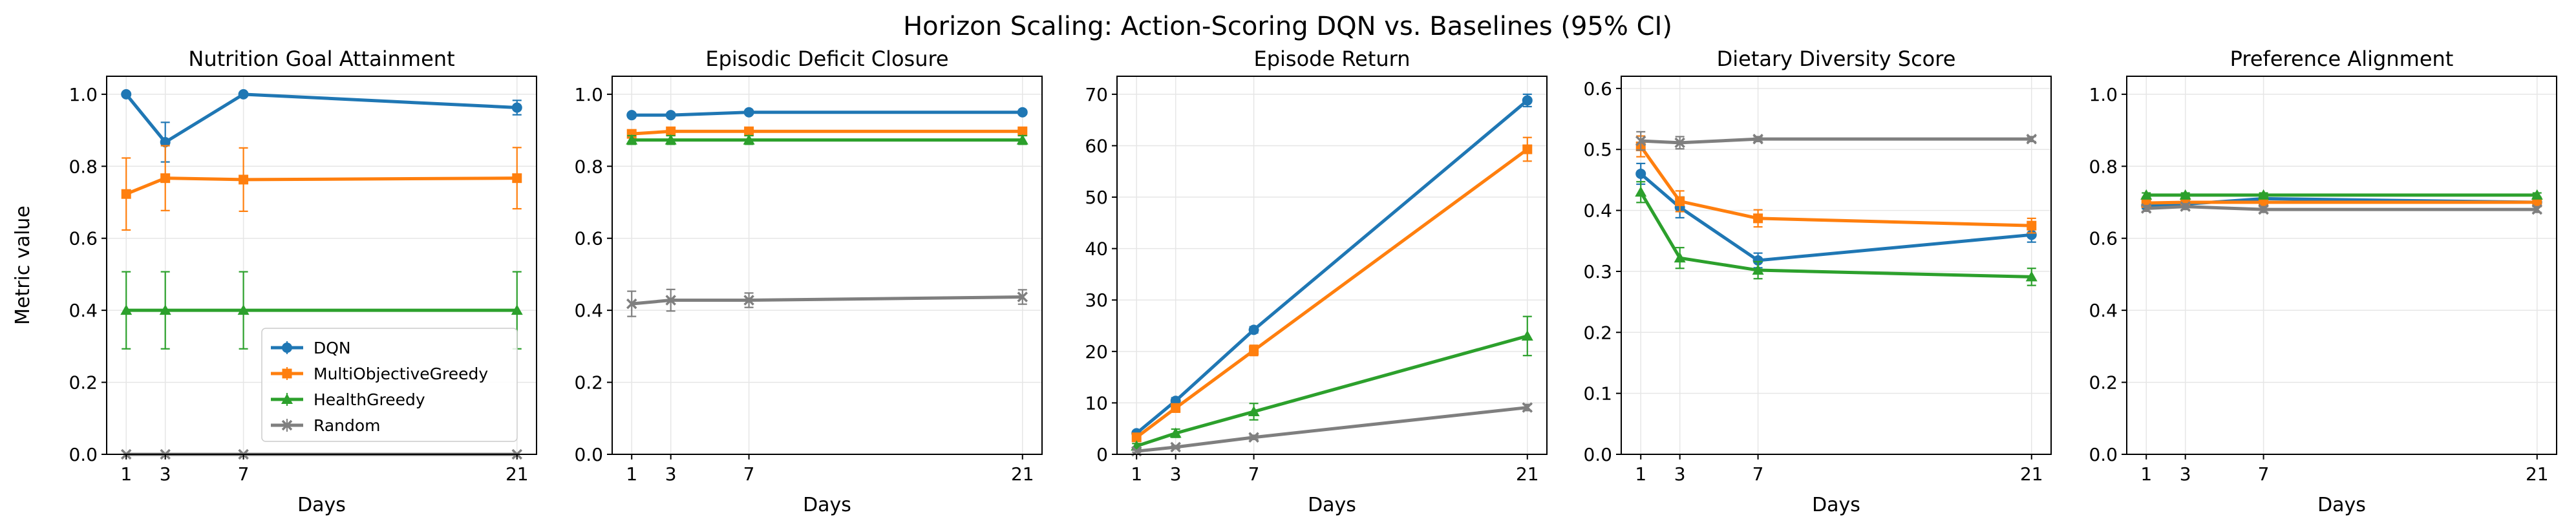 The width and height of the screenshot is (2576, 528). Describe the element at coordinates (348, 400) in the screenshot. I see `legend-entry: HealthGreedy` at that location.